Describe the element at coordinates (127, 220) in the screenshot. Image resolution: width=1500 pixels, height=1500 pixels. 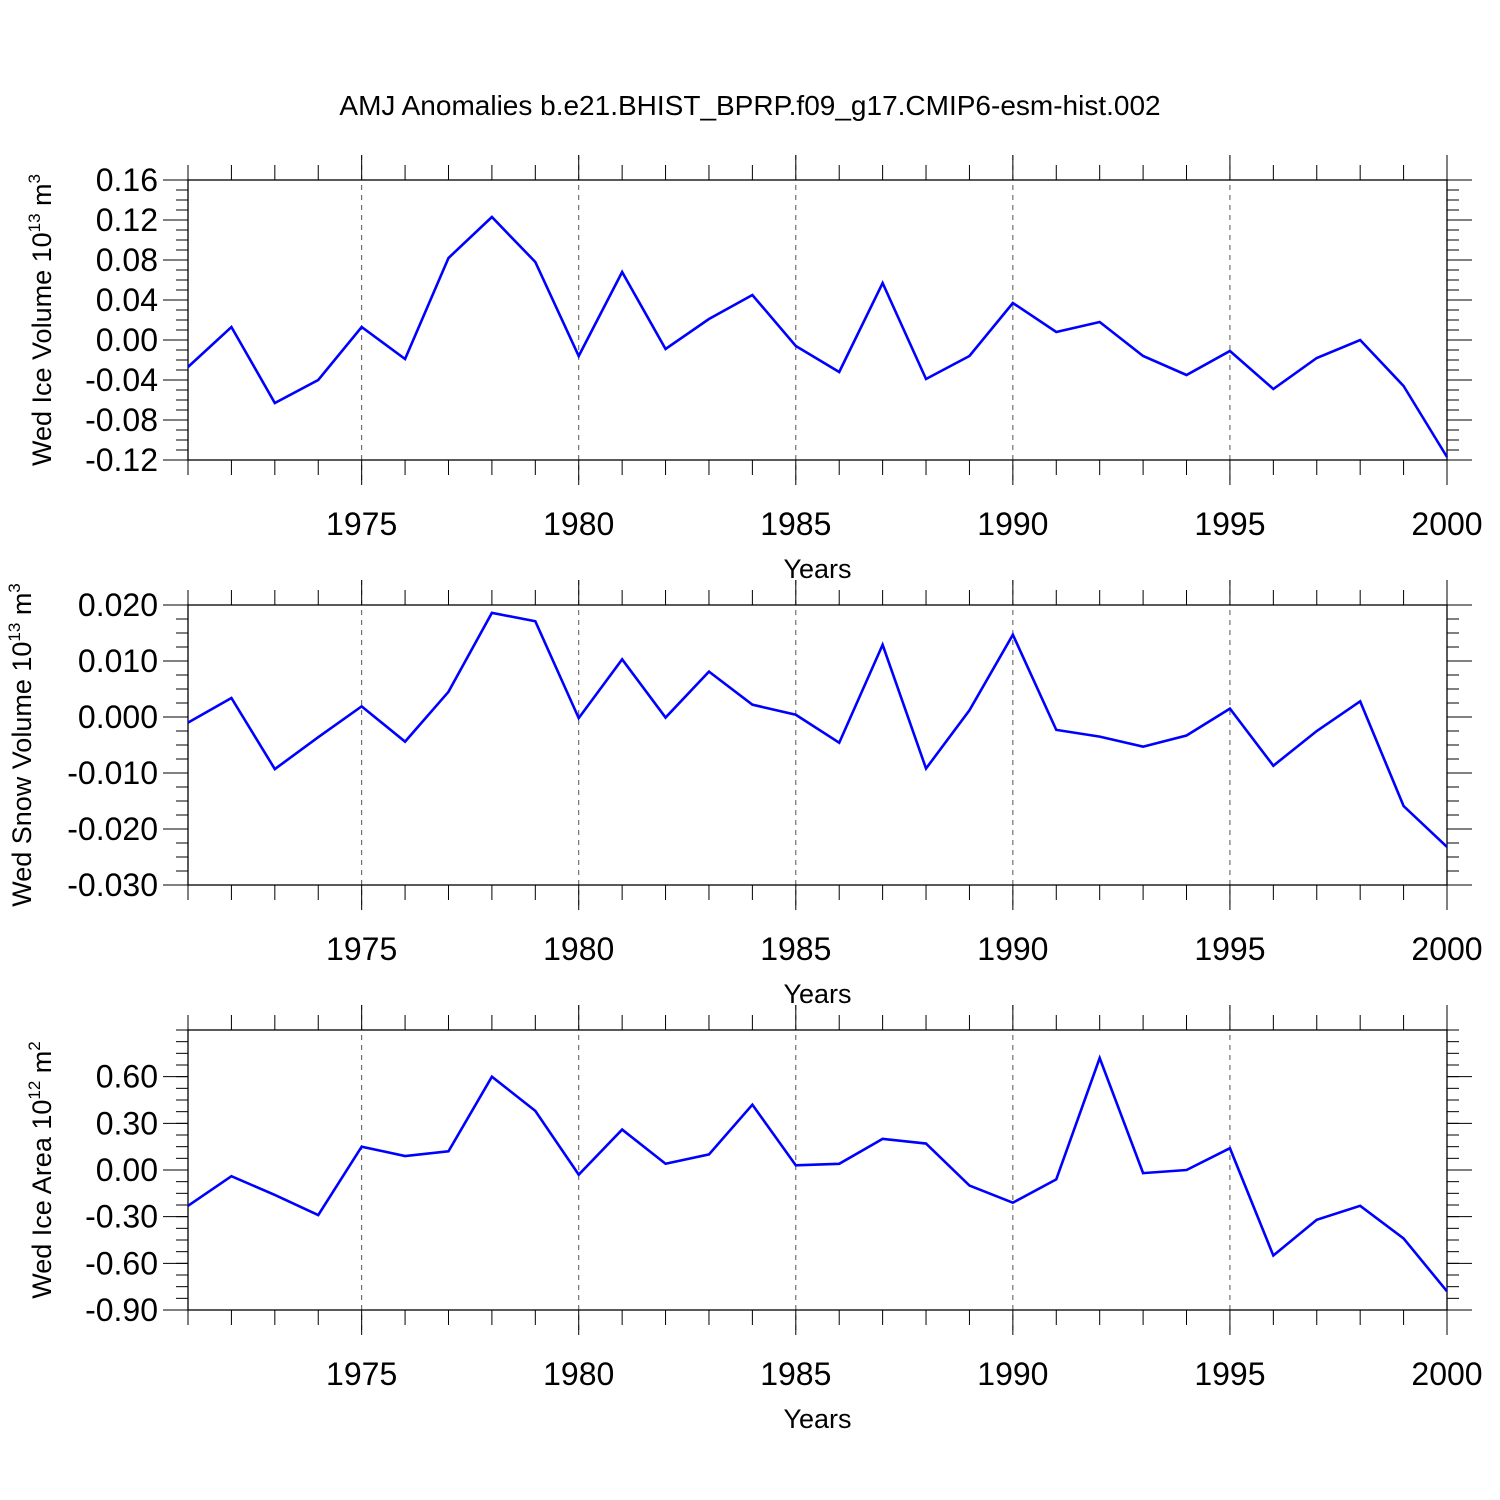
I see `y-tick-label: 0.12` at that location.